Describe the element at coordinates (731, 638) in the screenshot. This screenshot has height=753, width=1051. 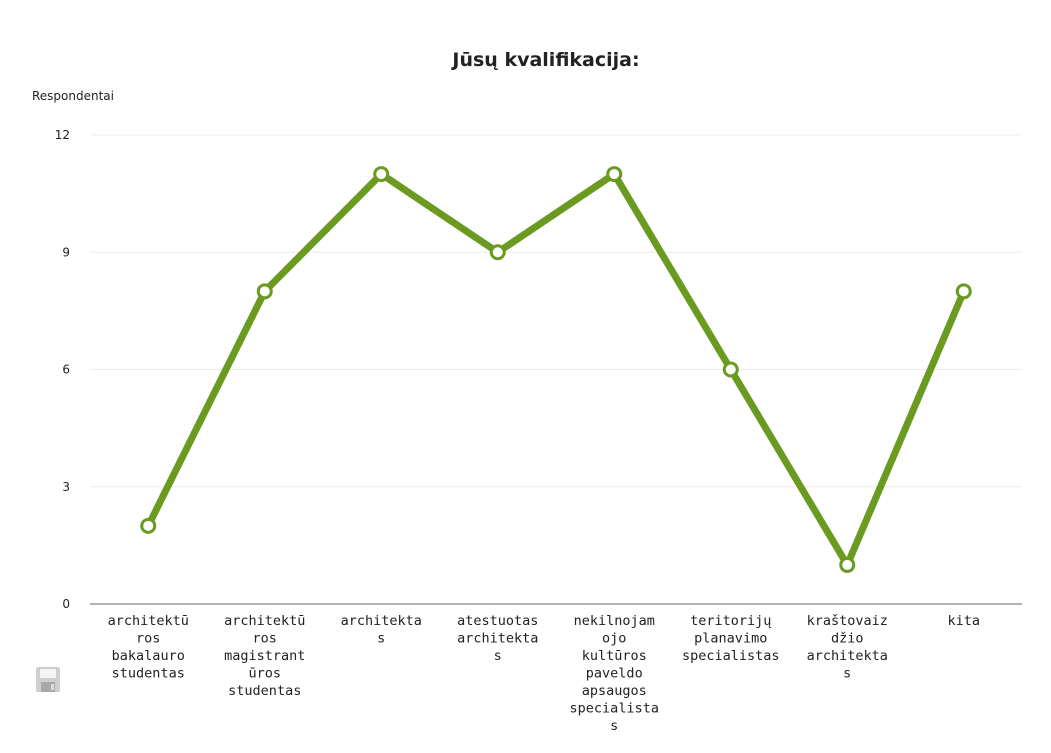
I see `x-category-label: teritorijų planavimo specialistas` at that location.